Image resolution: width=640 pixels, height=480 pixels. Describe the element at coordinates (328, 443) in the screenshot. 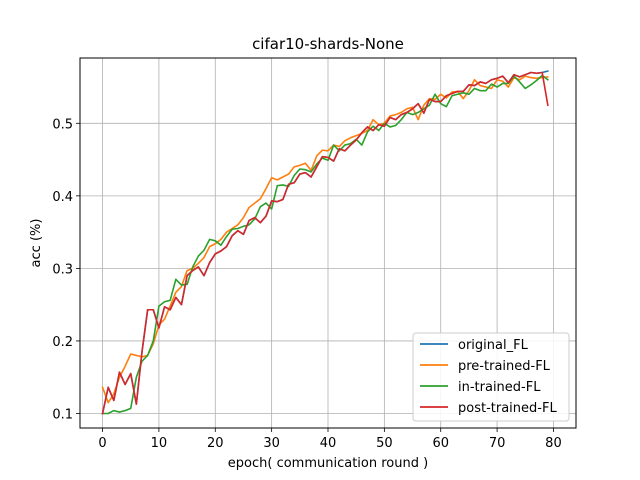

I see `x-tick-label: 40` at that location.